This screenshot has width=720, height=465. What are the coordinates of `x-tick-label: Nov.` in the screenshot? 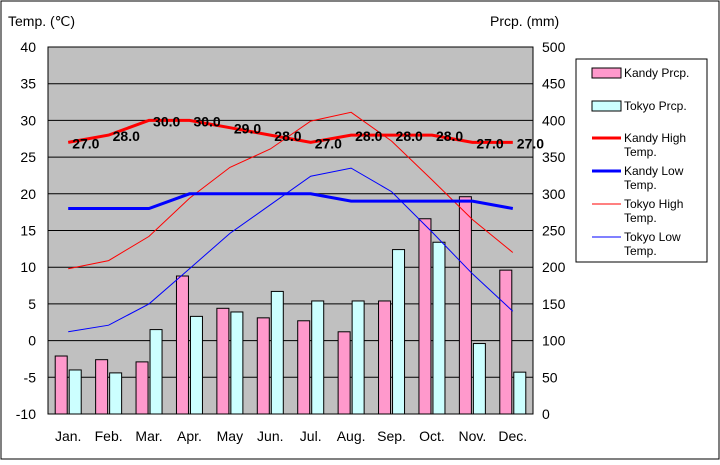 It's located at (473, 436).